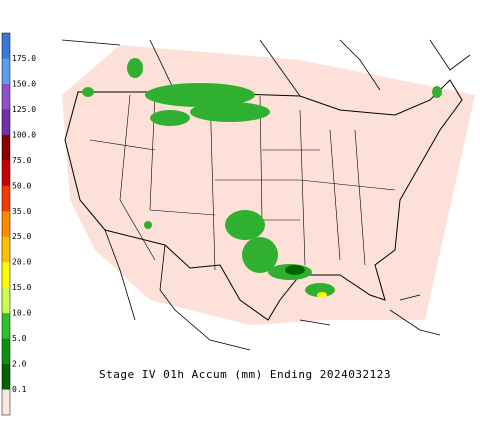  Describe the element at coordinates (266, 68) in the screenshot. I see `canada-lines` at that location.